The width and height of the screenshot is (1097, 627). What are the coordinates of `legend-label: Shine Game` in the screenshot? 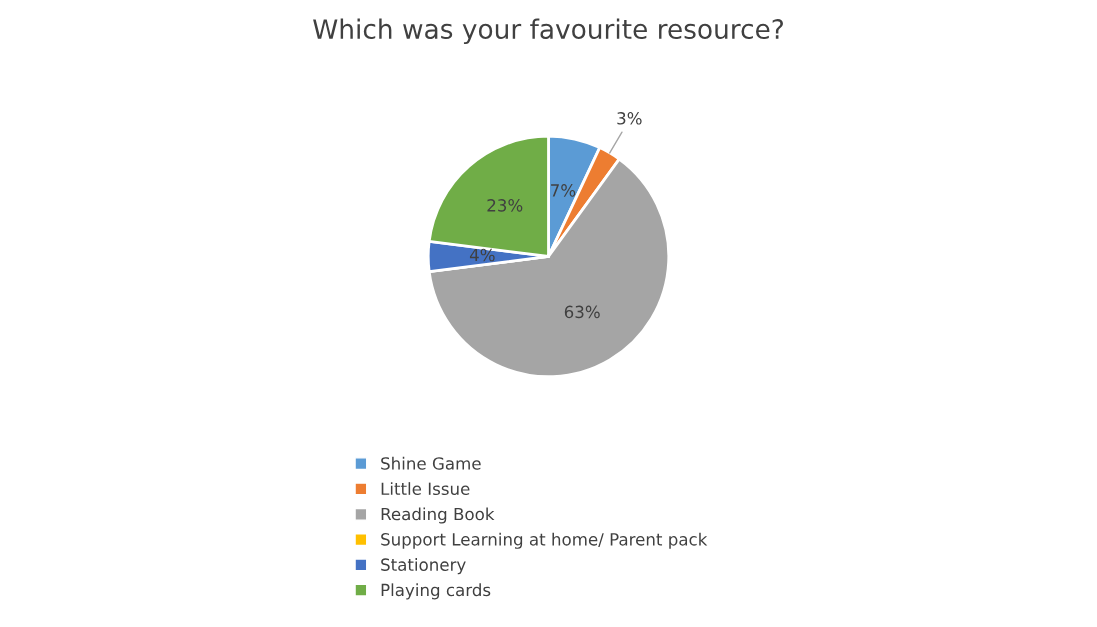 It's located at (431, 463).